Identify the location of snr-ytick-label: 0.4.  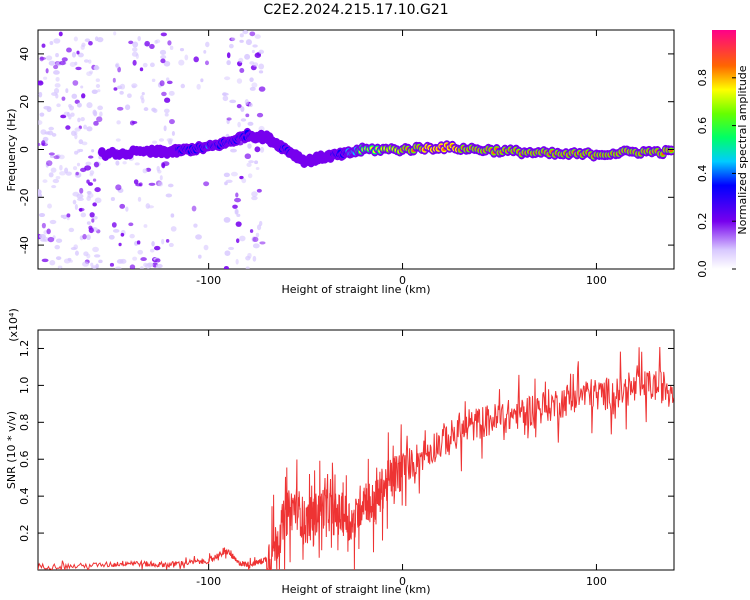
(24, 496).